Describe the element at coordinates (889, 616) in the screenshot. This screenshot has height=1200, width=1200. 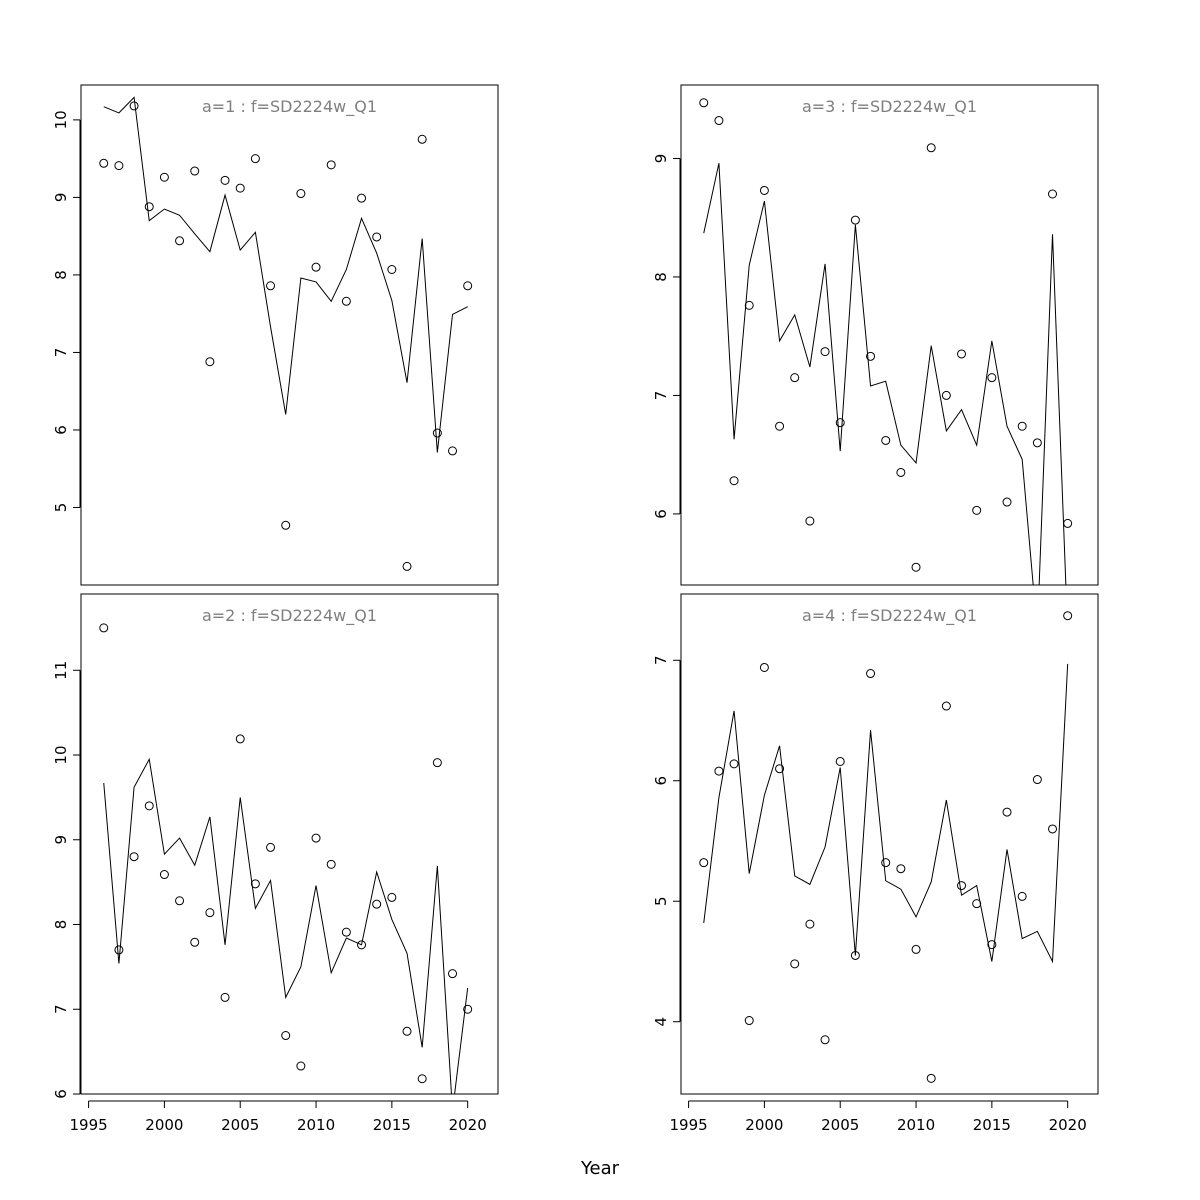
I see `panel-title: a=4 : f=SD2224w_Q1` at that location.